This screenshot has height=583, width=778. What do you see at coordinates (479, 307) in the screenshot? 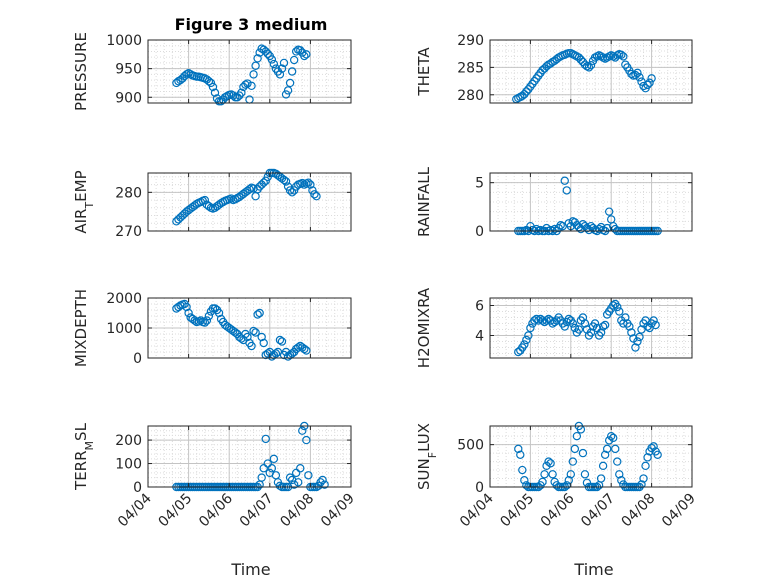
I see `y-tick-label: 6` at bounding box center [479, 307].